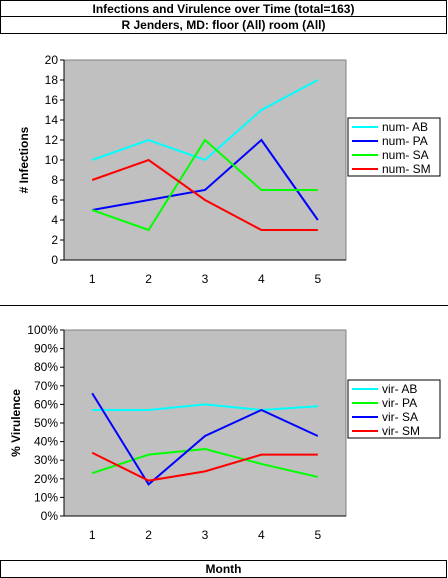 This screenshot has height=578, width=448. Describe the element at coordinates (54, 260) in the screenshot. I see `y-tick-label: 0` at that location.